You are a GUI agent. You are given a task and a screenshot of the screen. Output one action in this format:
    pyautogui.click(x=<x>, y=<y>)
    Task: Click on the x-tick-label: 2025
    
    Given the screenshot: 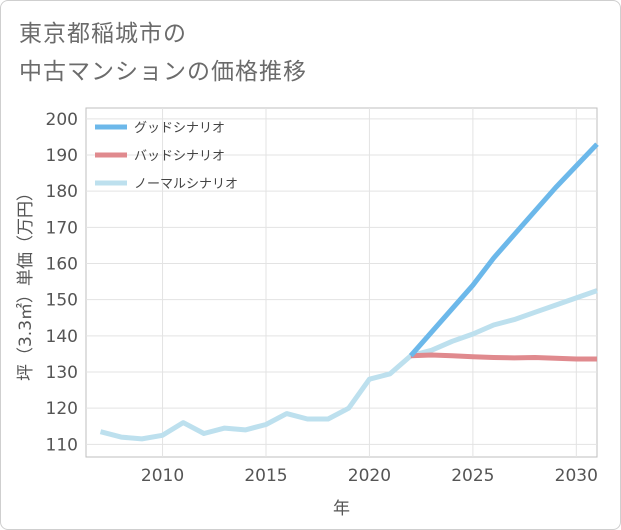 What is the action you would take?
    pyautogui.click(x=472, y=476)
    